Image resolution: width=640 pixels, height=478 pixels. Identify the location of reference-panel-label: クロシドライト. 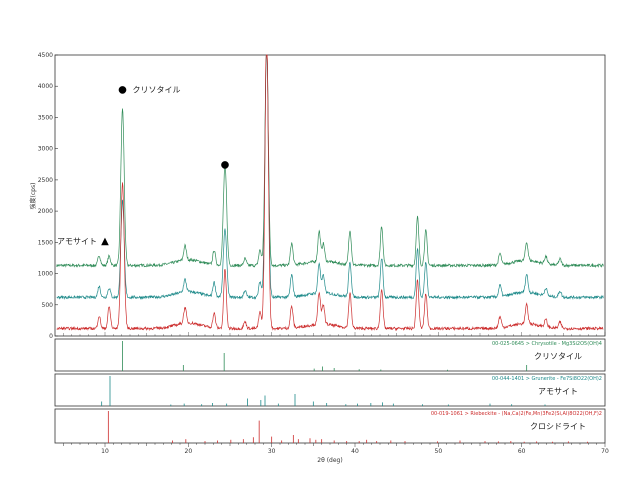
(558, 426).